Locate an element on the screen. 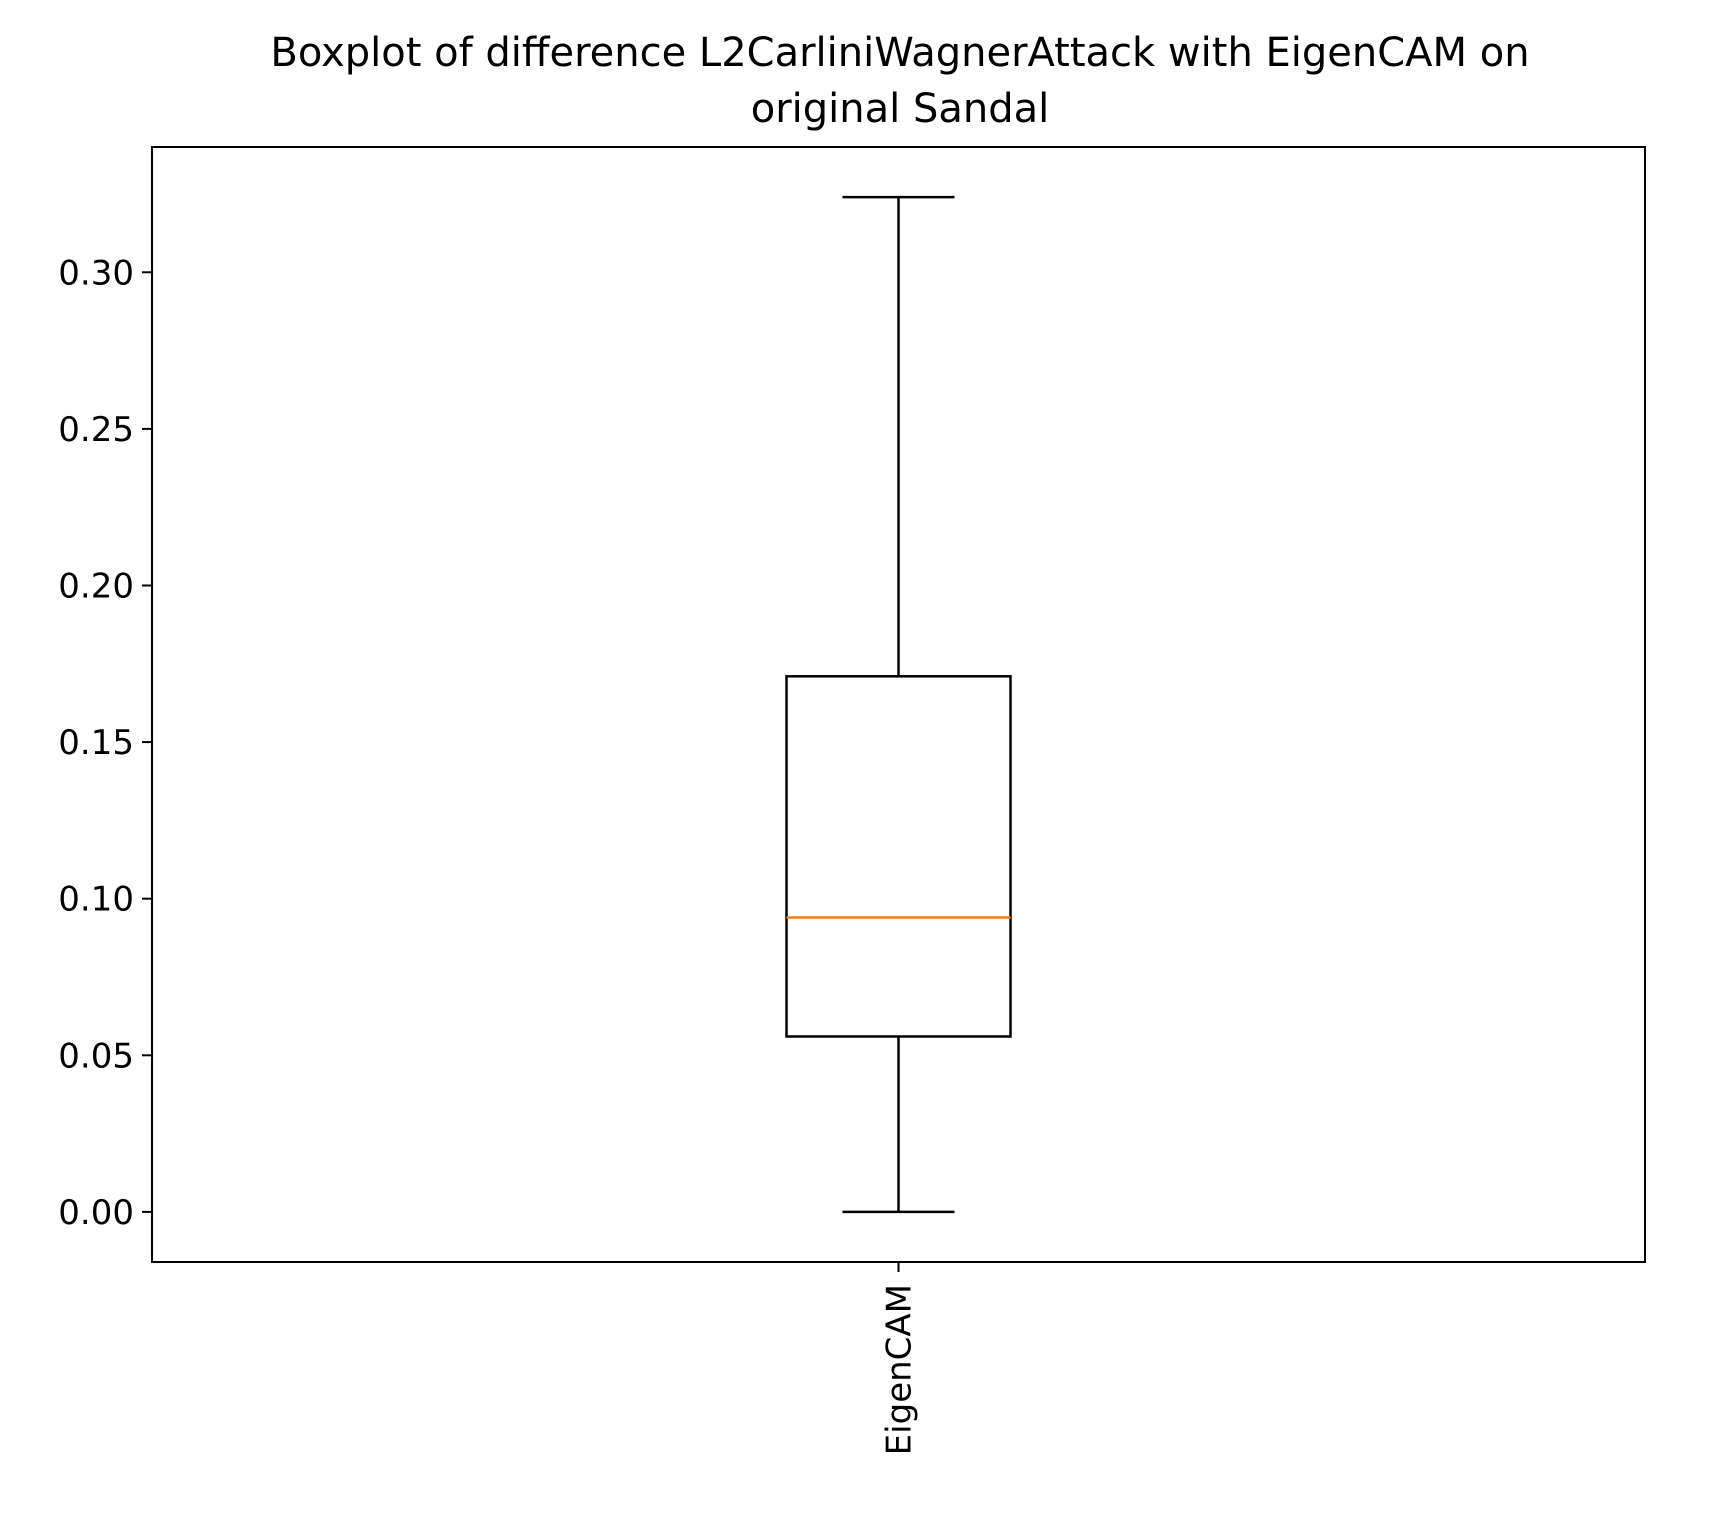 The width and height of the screenshot is (1713, 1526). y-tick-label: 0.20 is located at coordinates (96, 586).